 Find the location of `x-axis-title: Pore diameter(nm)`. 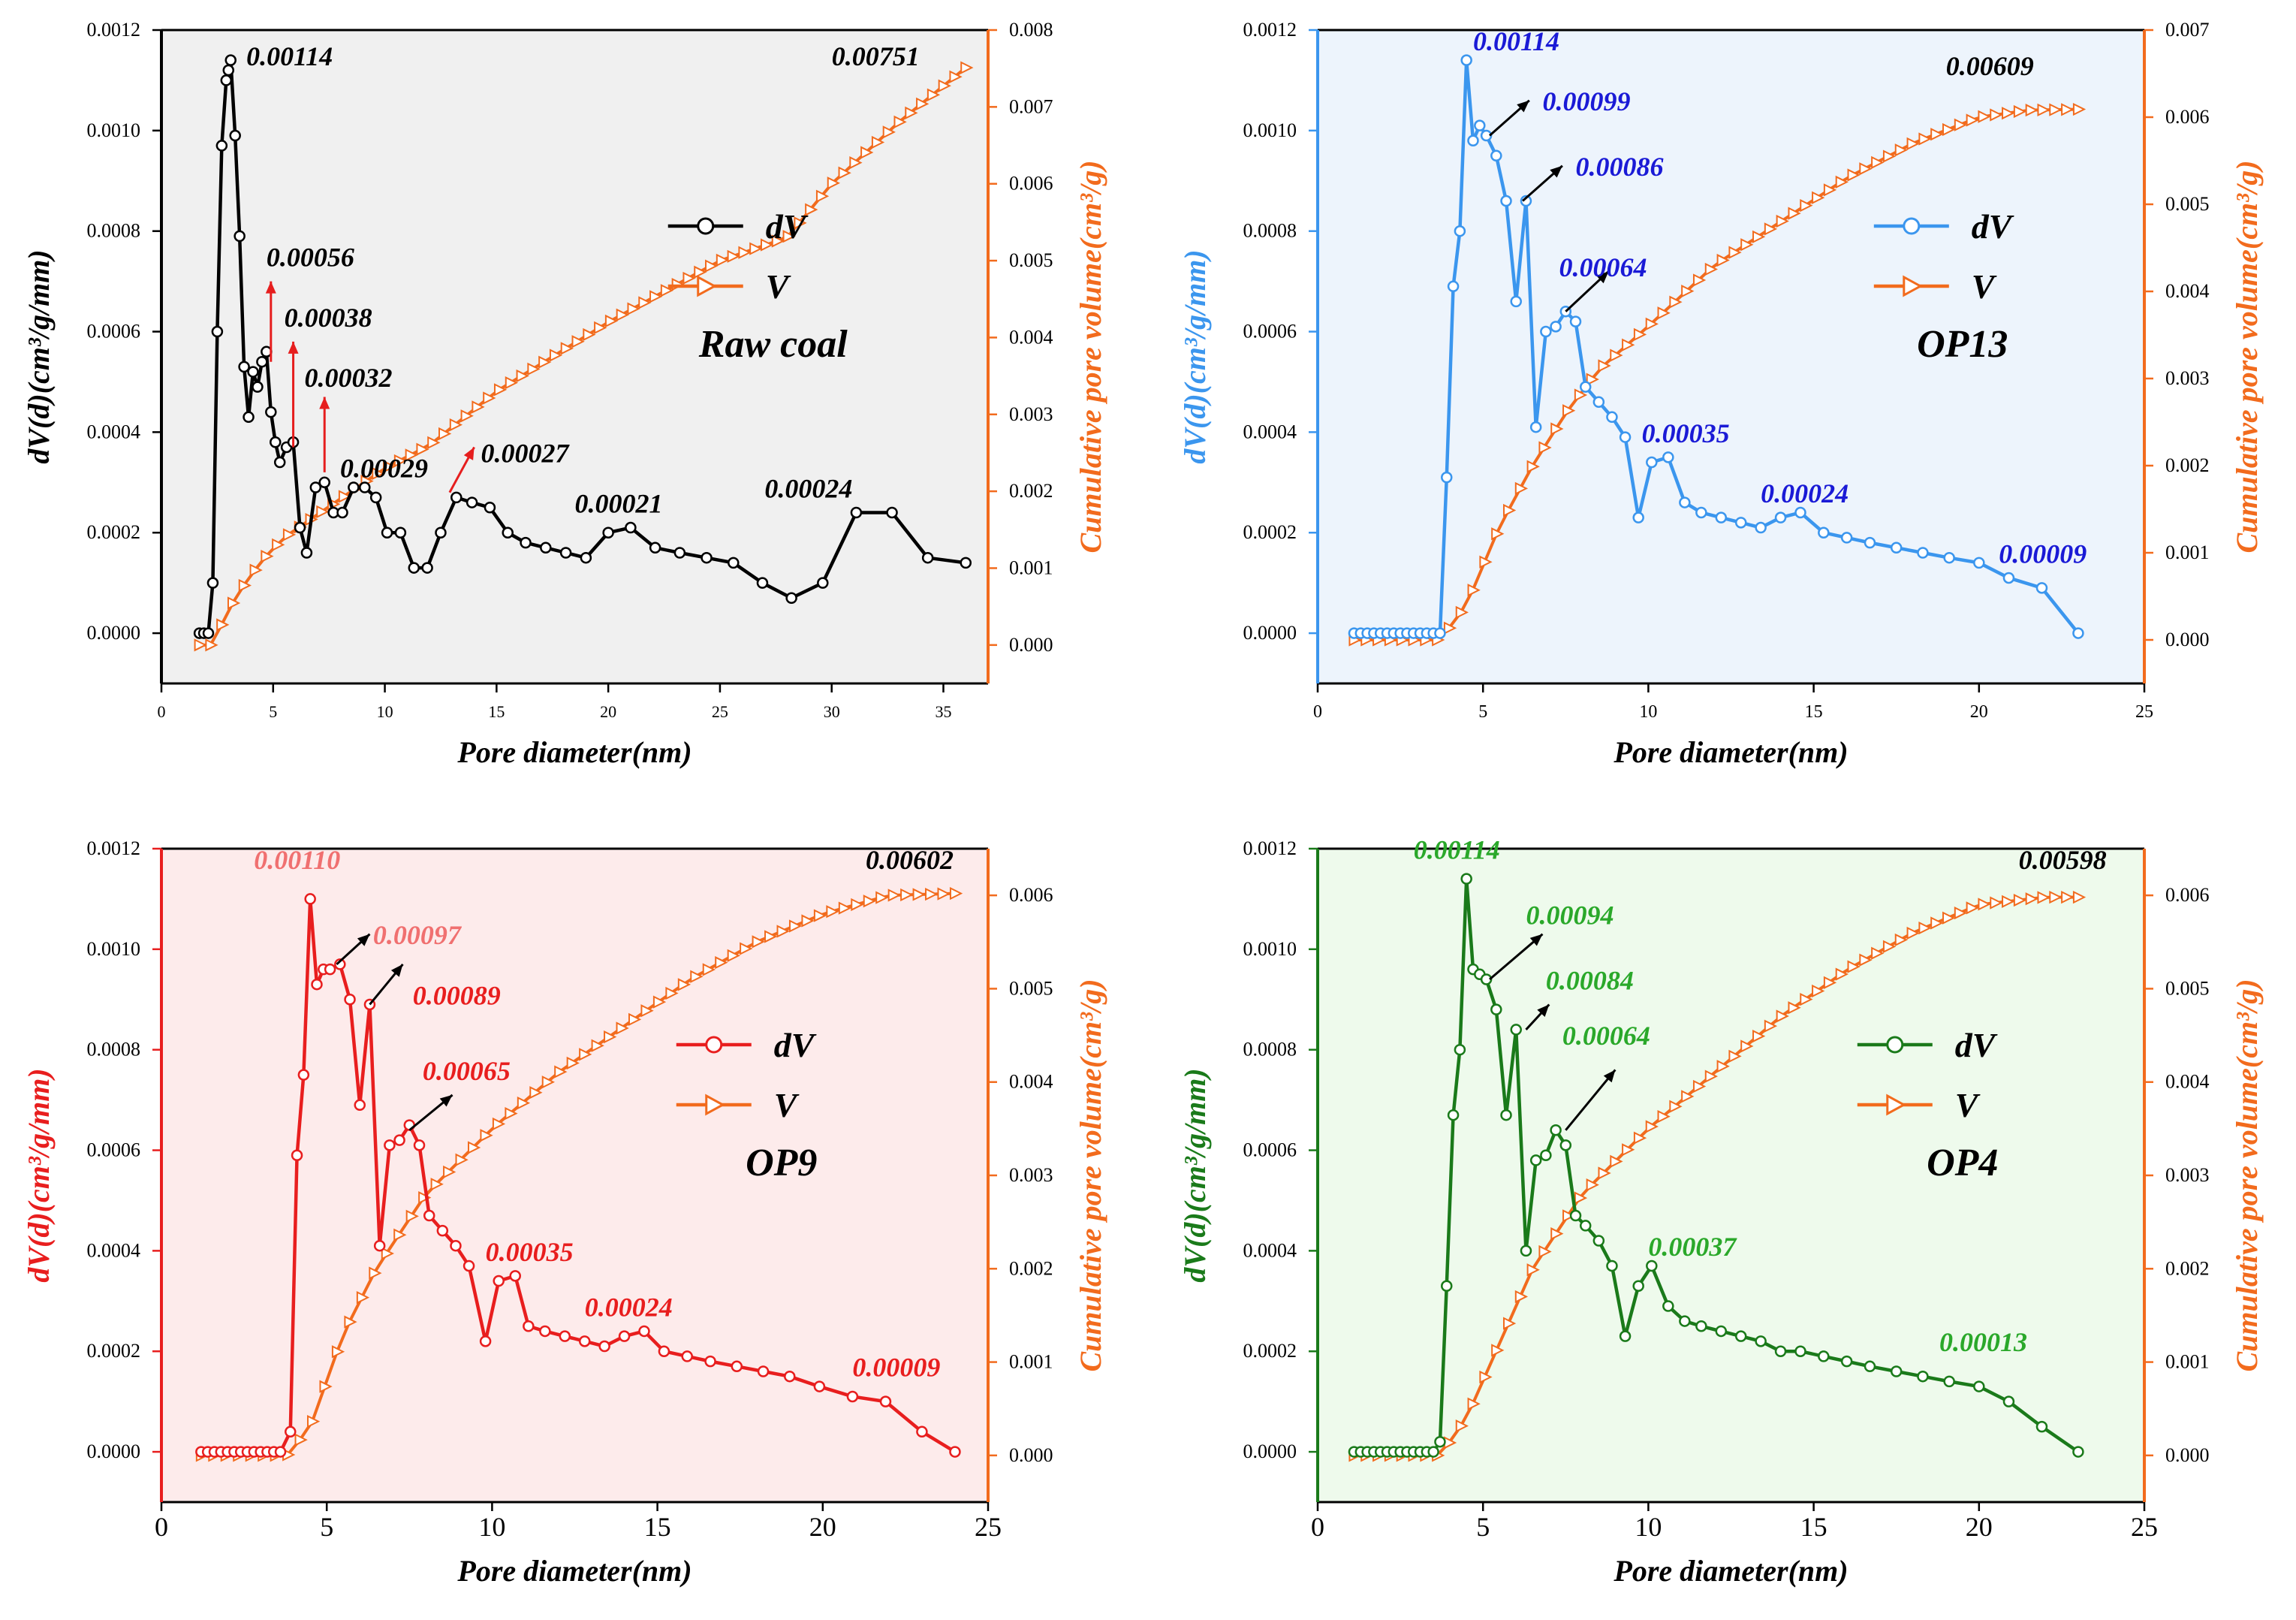

x-axis-title: Pore diameter(nm) is located at coordinates (1731, 1571).